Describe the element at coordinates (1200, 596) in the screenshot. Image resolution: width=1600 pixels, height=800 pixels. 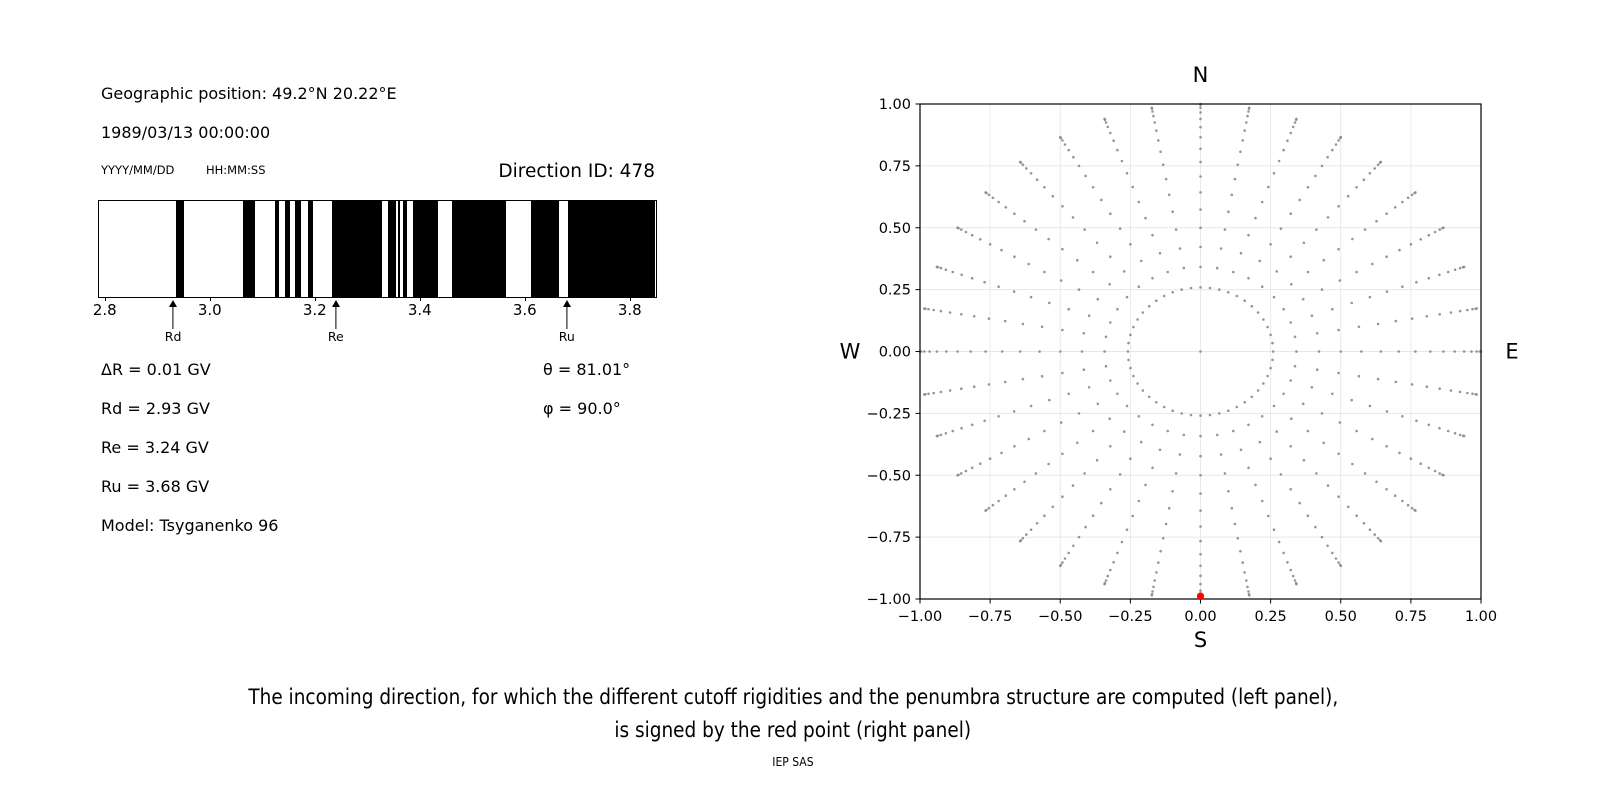
I see `selected-direction-red-point` at that location.